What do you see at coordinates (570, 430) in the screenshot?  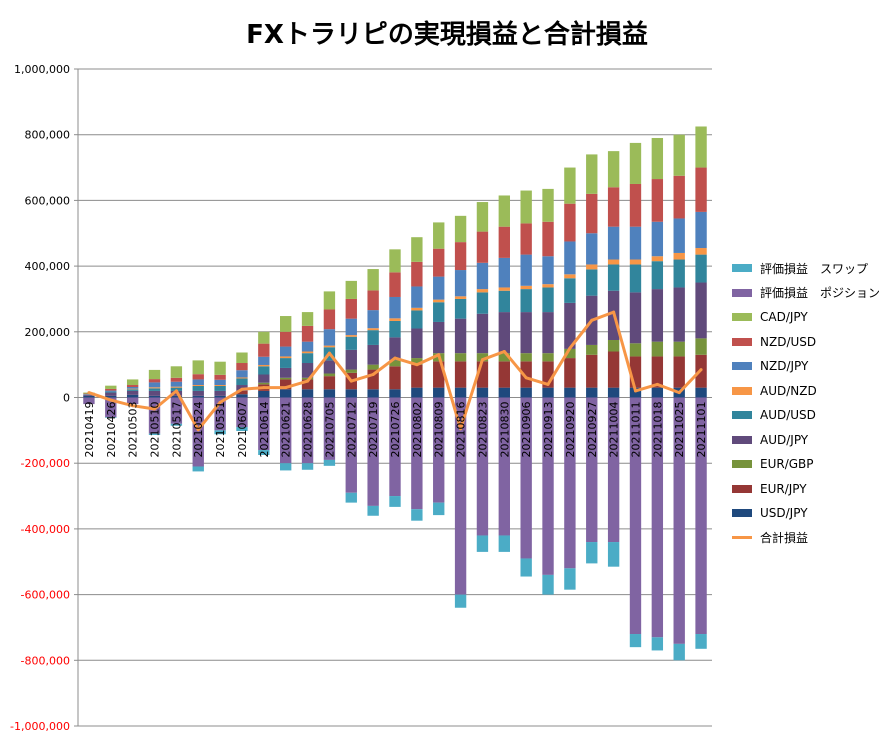 I see `x-tick-label: 20210920` at bounding box center [570, 430].